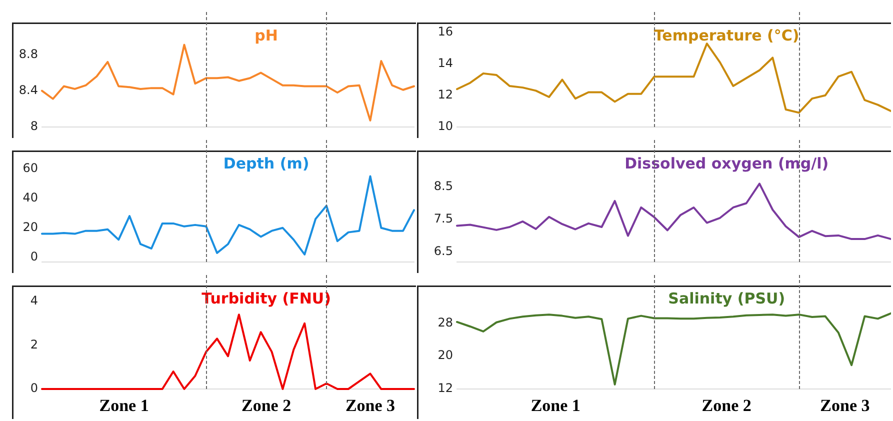  I want to click on y-tick-label: 8.8, so click(28, 53).